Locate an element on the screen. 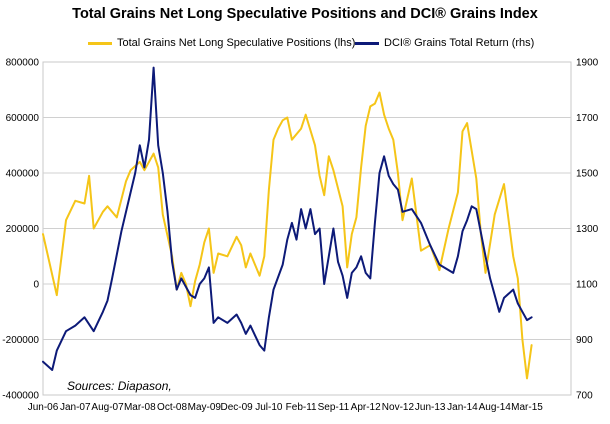 The width and height of the screenshot is (610, 424). y-left-tick-label: 0 is located at coordinates (36, 285).